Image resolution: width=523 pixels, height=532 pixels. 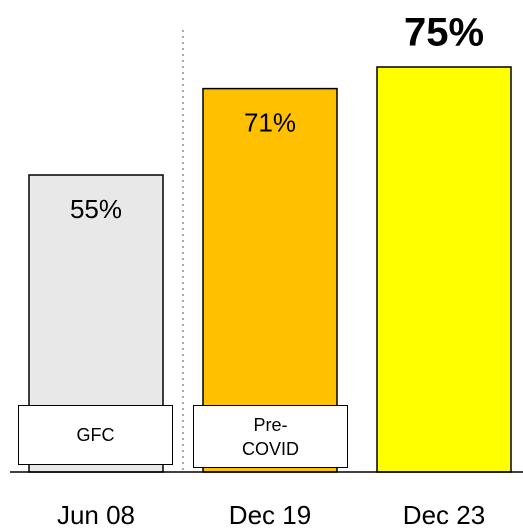 What do you see at coordinates (270, 515) in the screenshot?
I see `x-tick-label: Dec 19` at bounding box center [270, 515].